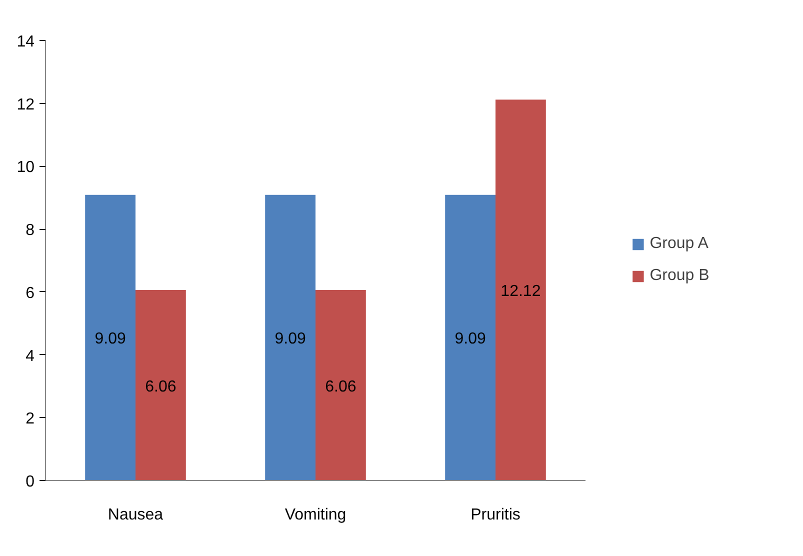 This screenshot has height=556, width=803. Describe the element at coordinates (680, 276) in the screenshot. I see `legend-label: Group B` at that location.